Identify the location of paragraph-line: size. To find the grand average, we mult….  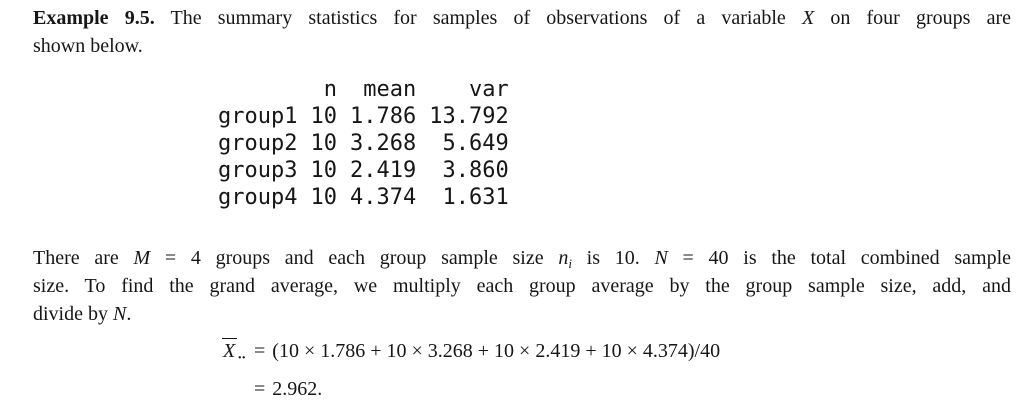
(522, 286).